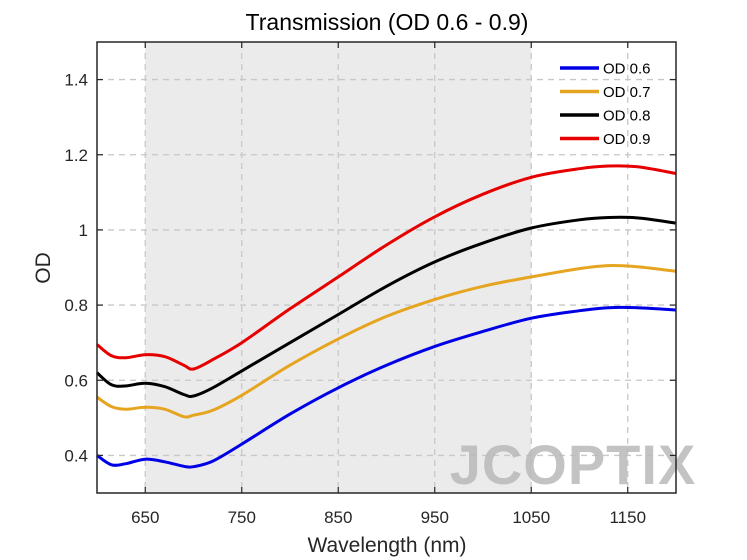  Describe the element at coordinates (627, 139) in the screenshot. I see `legend-label: OD 0.9` at that location.